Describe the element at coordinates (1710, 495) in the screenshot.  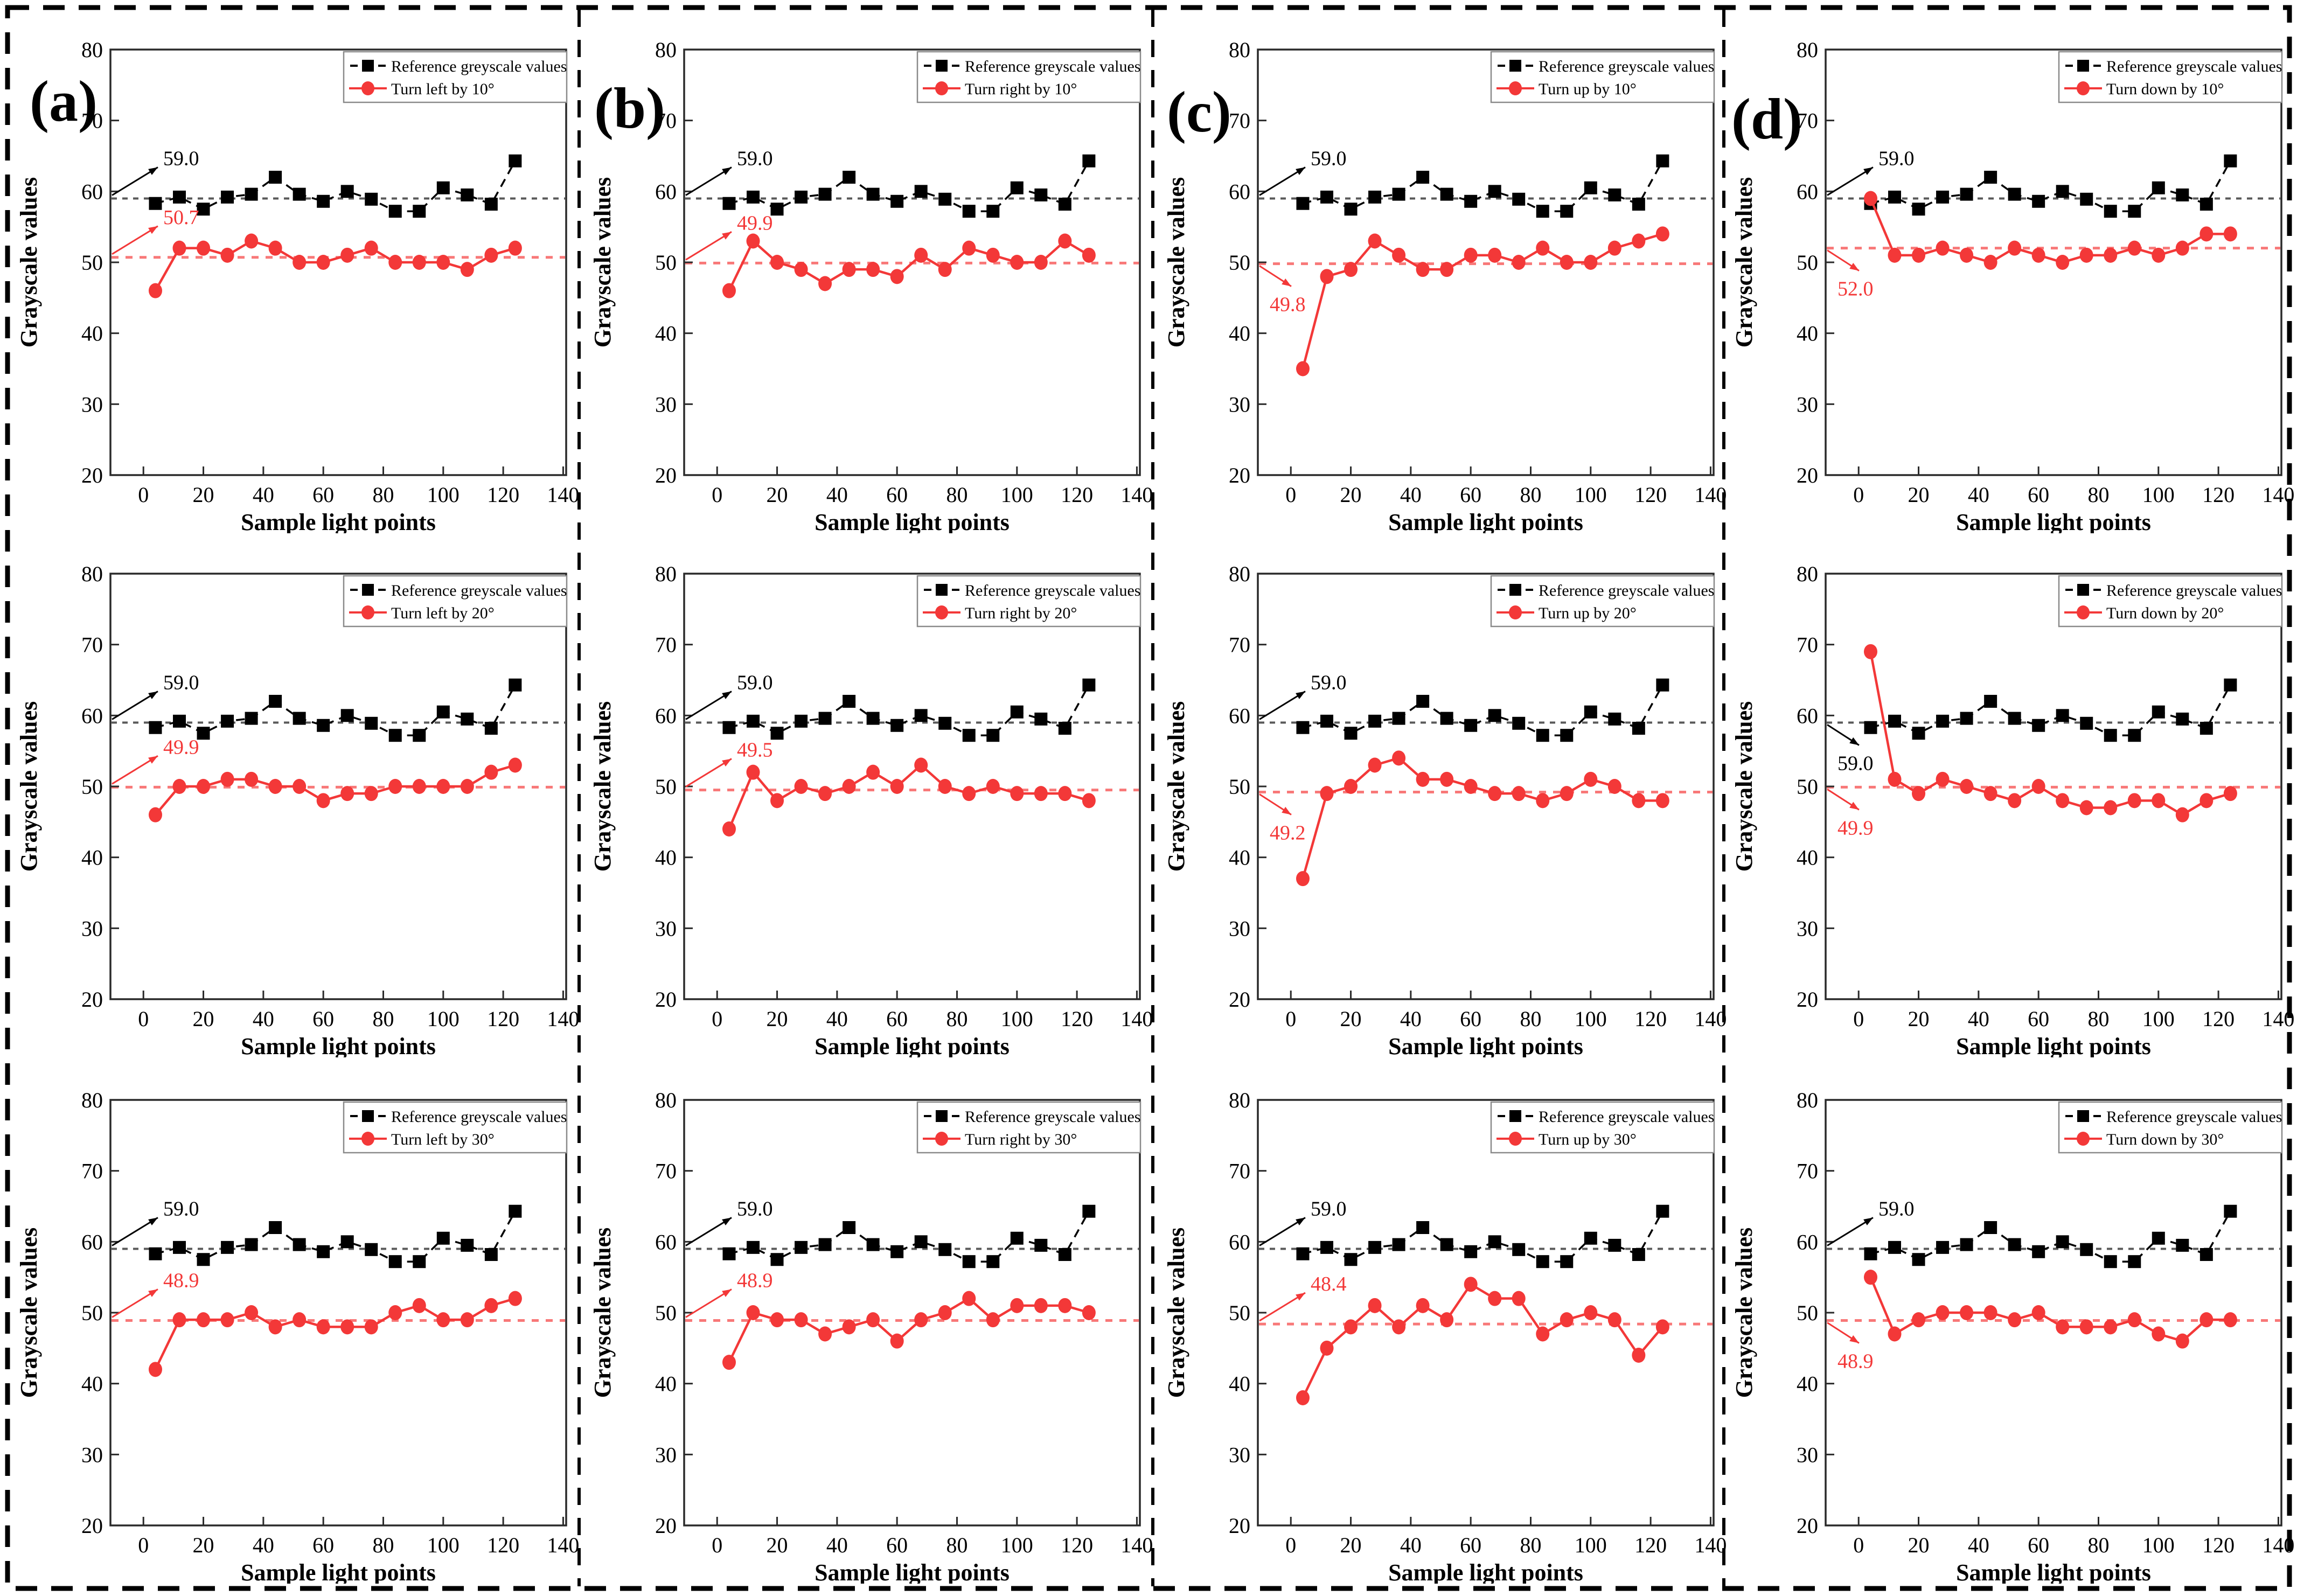
I see `x-tick-label: 140` at that location.